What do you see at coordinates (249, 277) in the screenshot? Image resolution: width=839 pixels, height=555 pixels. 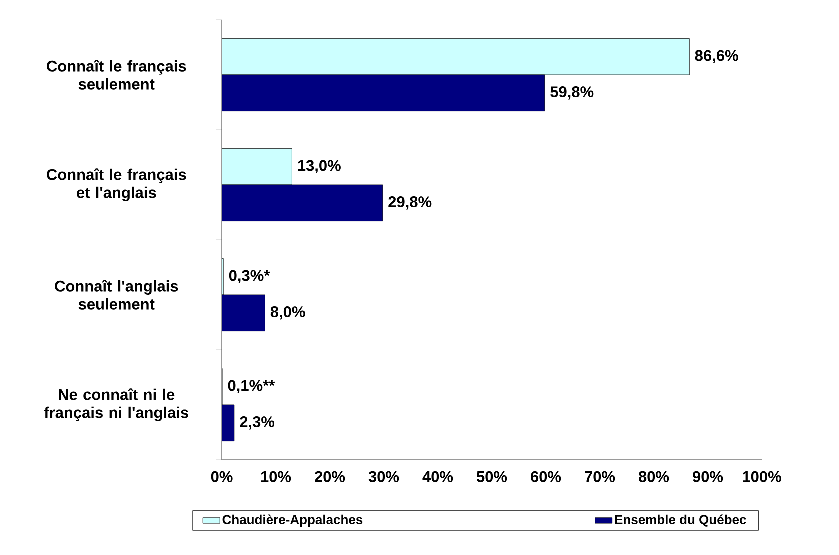 I see `data-label: 0,3%*` at bounding box center [249, 277].